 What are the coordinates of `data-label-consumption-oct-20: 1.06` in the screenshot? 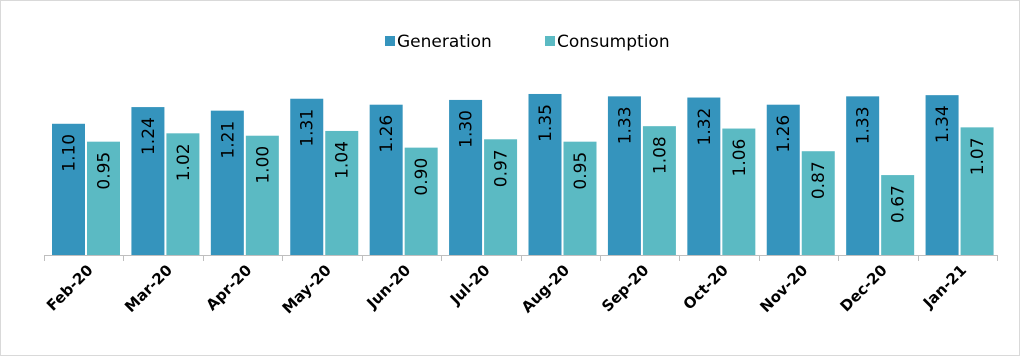 It's located at (740, 158).